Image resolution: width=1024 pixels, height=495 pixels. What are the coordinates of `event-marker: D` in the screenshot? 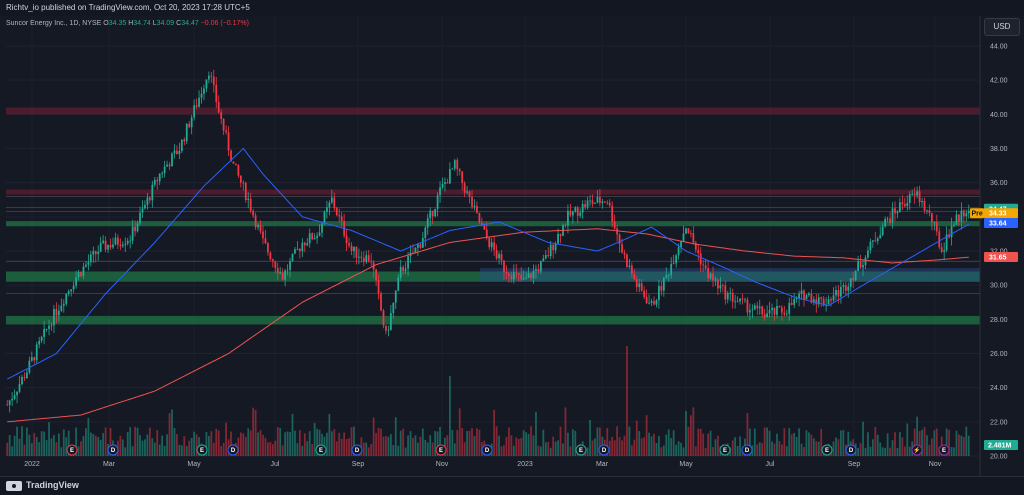 It's located at (747, 450).